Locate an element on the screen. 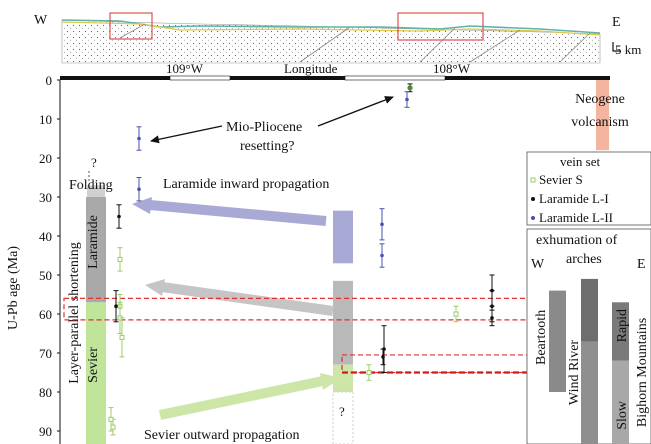  arrow-sevier is located at coordinates (241, 398).